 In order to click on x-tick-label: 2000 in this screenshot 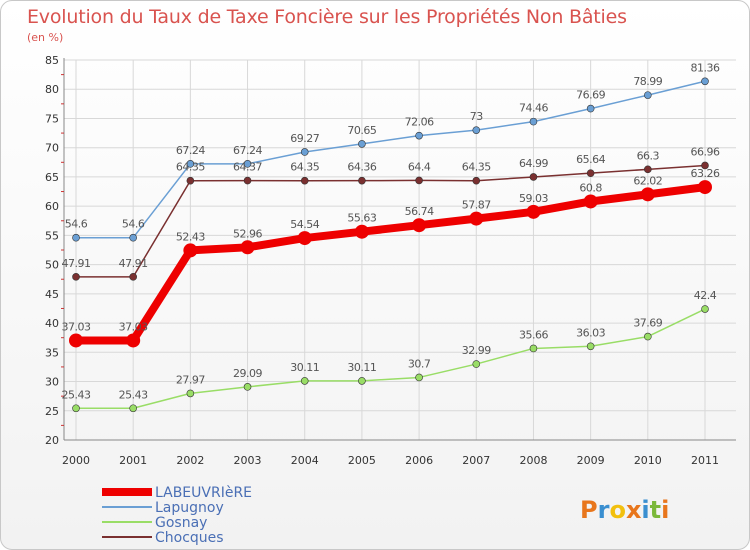, I will do `click(76, 460)`.